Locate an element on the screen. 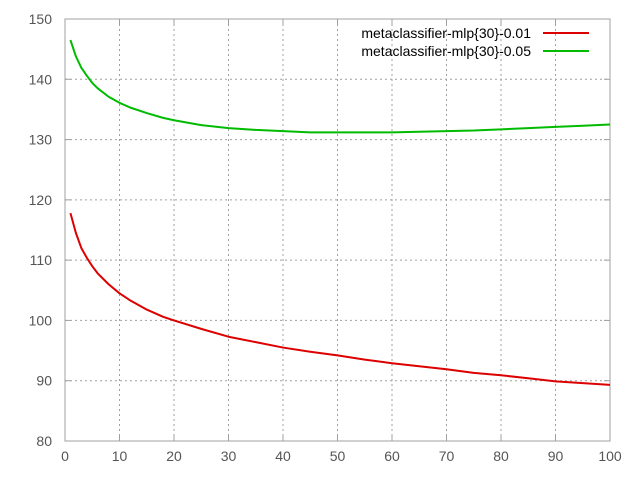 The height and width of the screenshot is (480, 640). y-tick-label: 80 is located at coordinates (44, 441).